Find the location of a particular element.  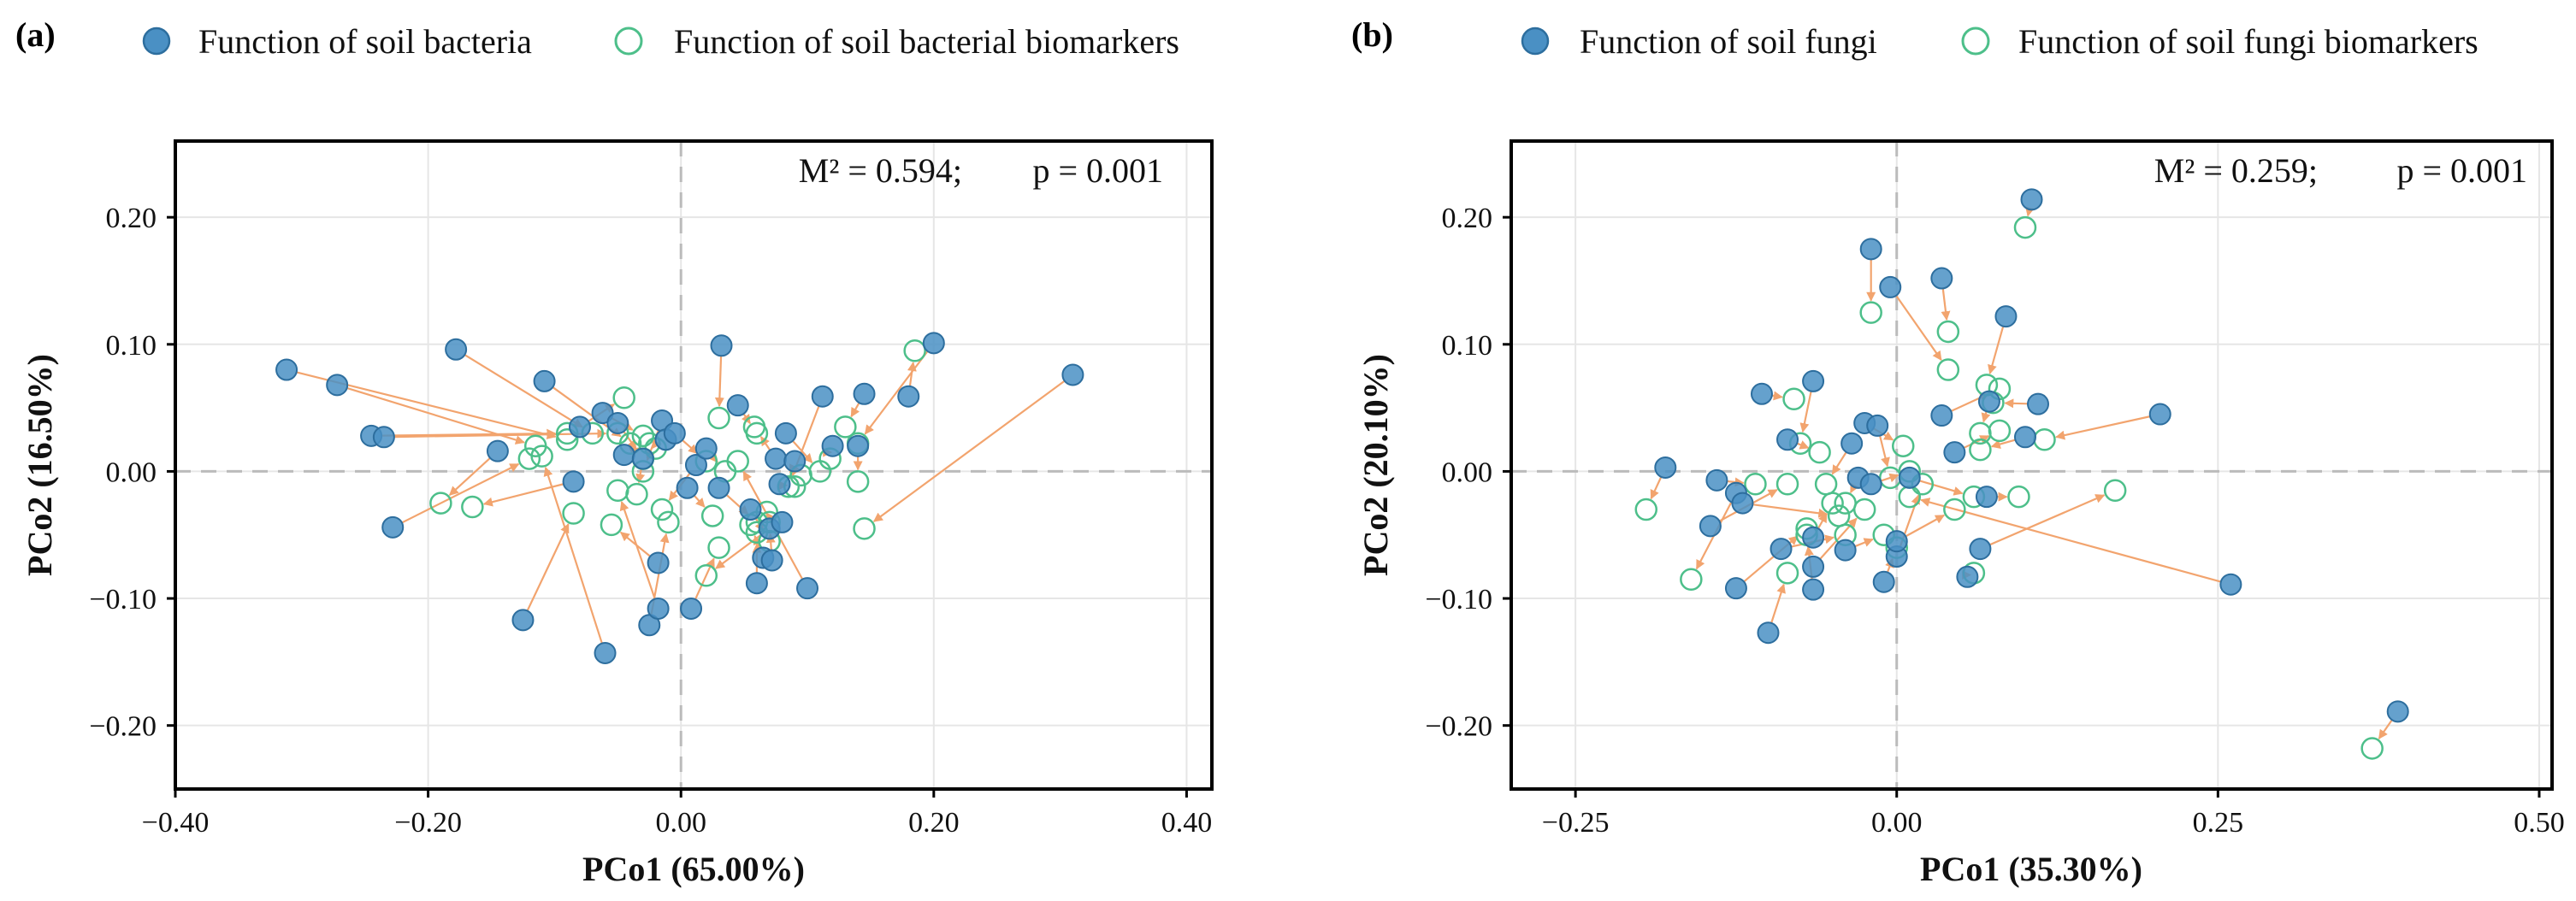

plot-a-sample-points is located at coordinates (679, 498).